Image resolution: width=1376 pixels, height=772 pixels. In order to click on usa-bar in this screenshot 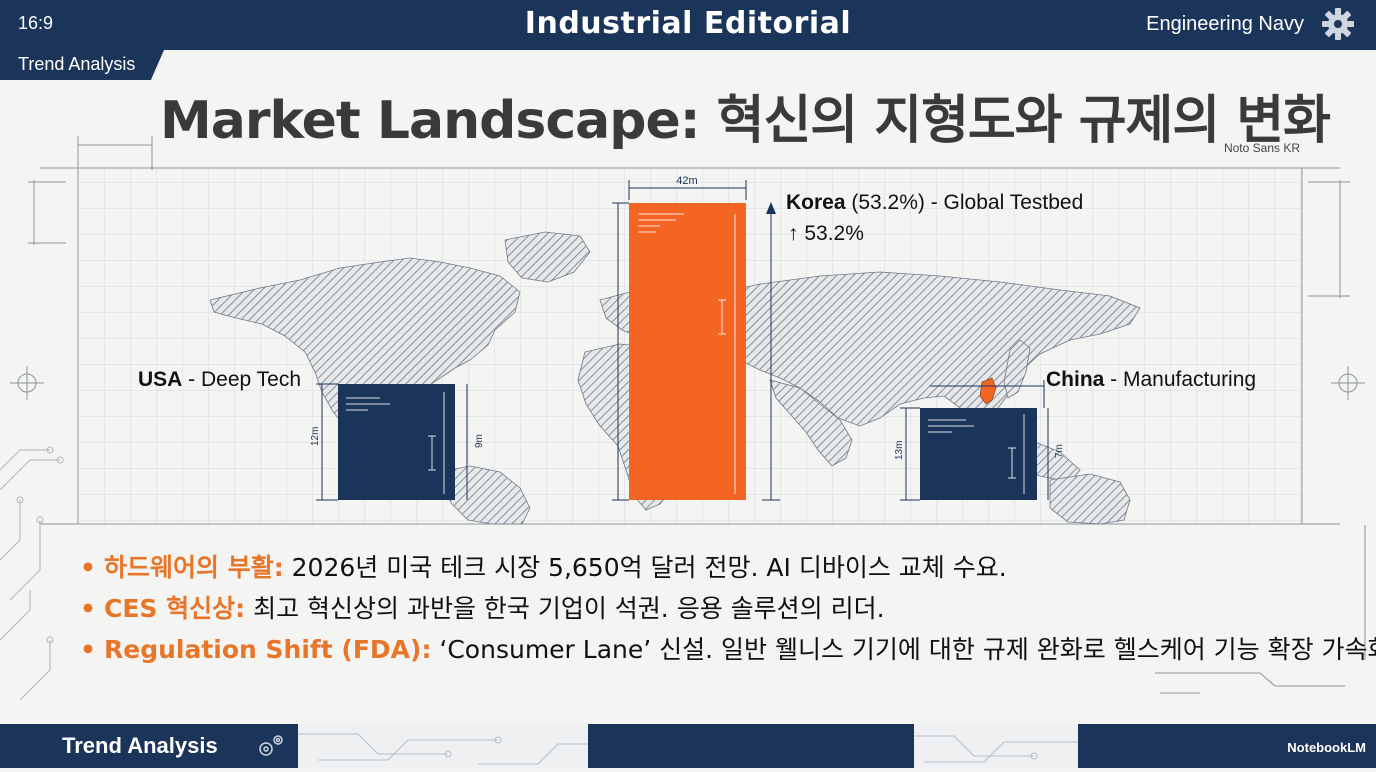, I will do `click(392, 442)`.